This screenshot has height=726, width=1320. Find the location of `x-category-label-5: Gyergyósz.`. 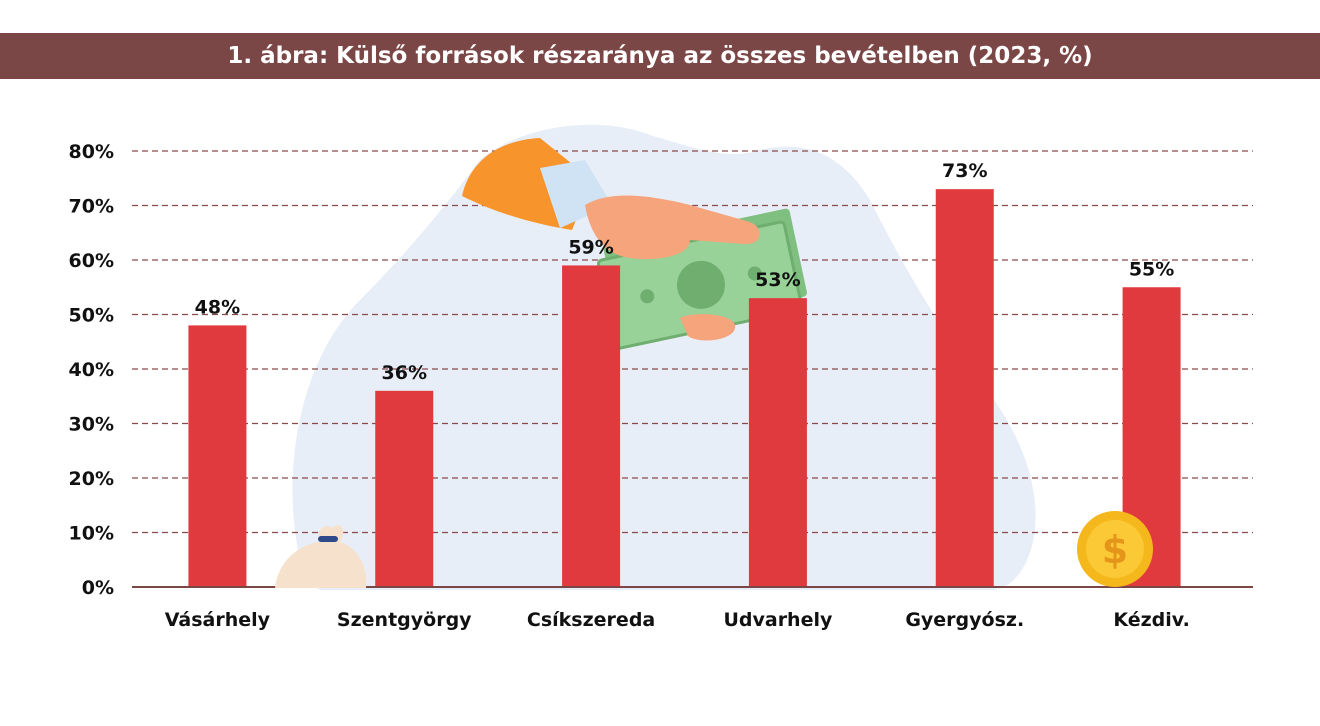

x-category-label-5: Gyergyósz. is located at coordinates (964, 620).